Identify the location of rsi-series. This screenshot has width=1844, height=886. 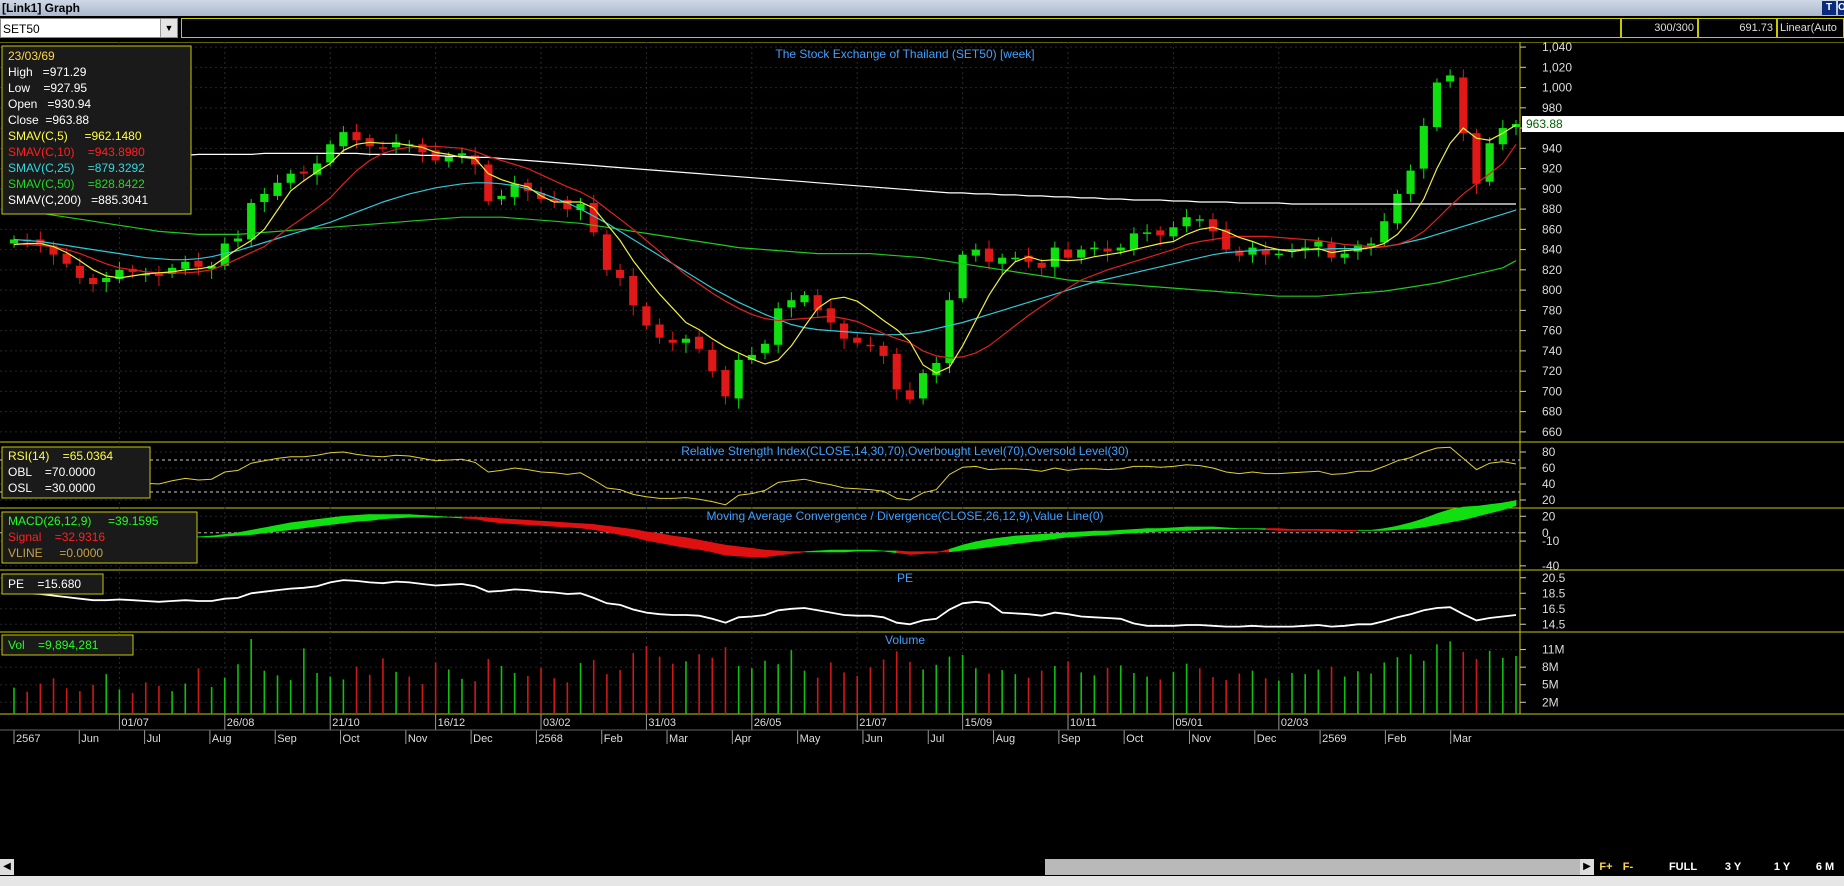
(760, 476).